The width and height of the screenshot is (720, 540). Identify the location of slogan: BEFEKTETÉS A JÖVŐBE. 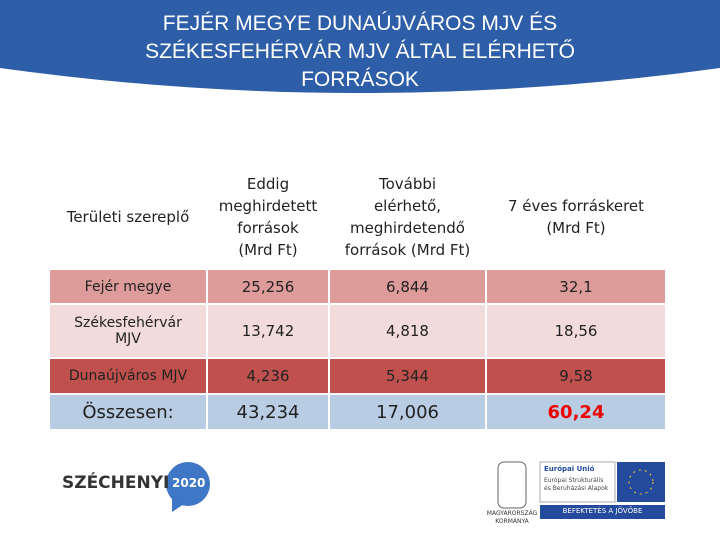
(602, 511).